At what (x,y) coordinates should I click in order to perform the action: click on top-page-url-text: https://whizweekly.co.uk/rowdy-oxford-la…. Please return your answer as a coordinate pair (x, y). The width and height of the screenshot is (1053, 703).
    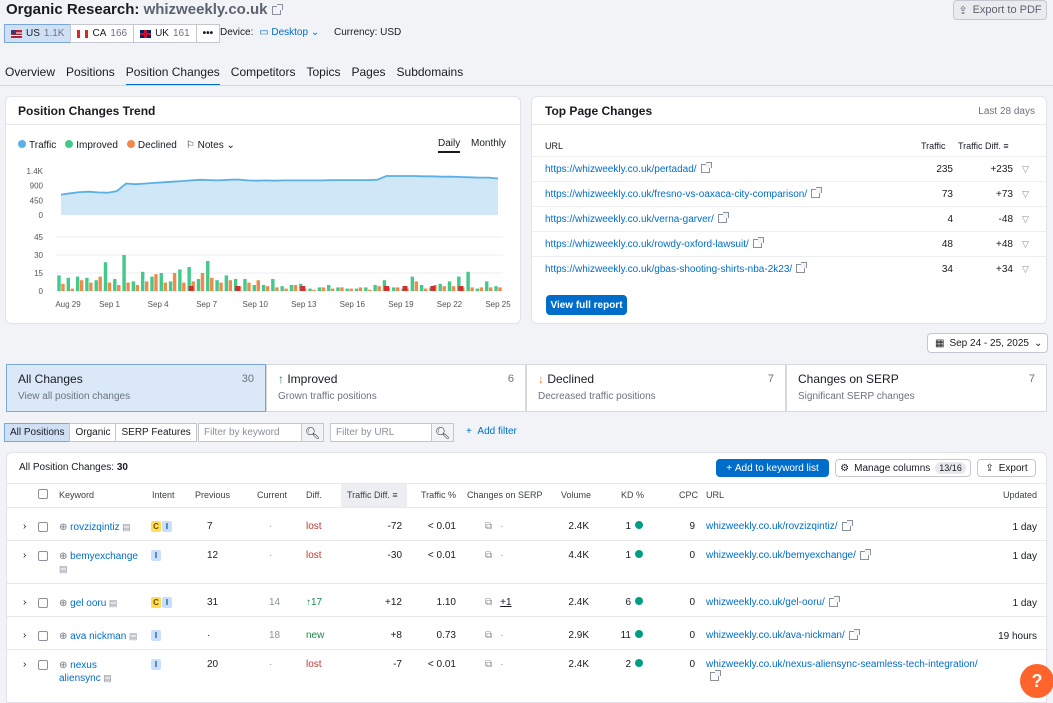
    Looking at the image, I should click on (647, 244).